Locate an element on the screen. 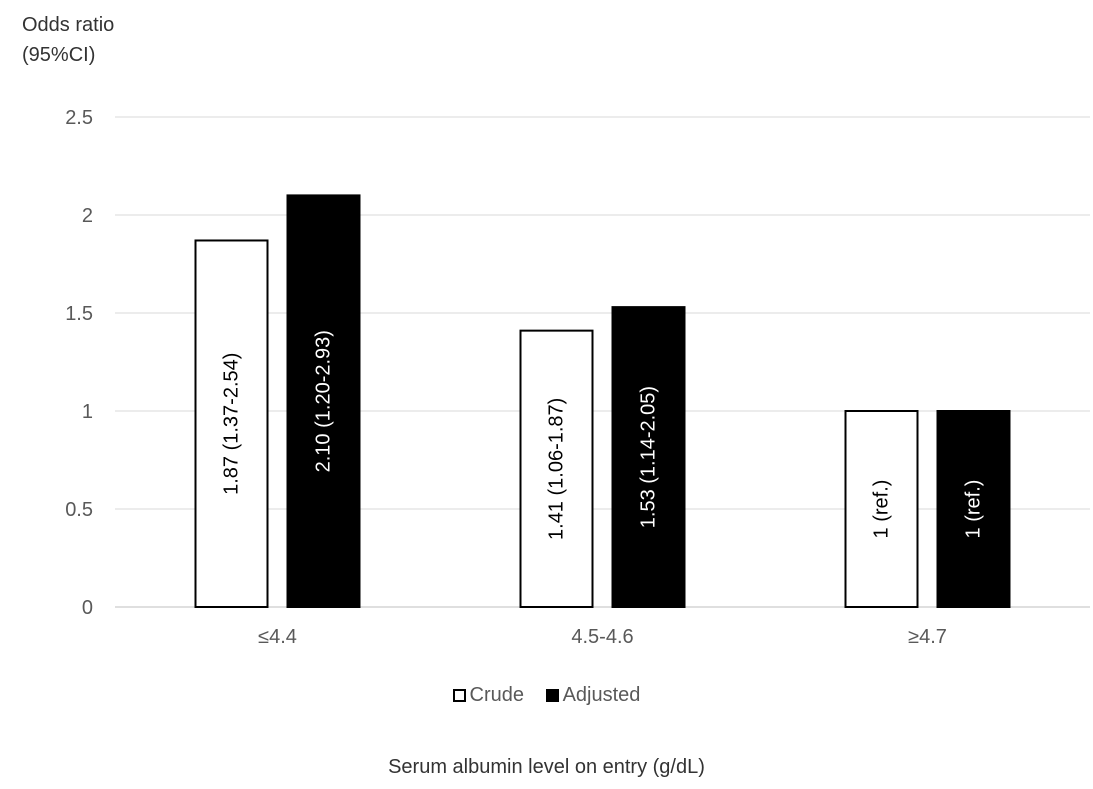 Image resolution: width=1093 pixels, height=789 pixels. y-tick-label: 2.5 is located at coordinates (79, 118).